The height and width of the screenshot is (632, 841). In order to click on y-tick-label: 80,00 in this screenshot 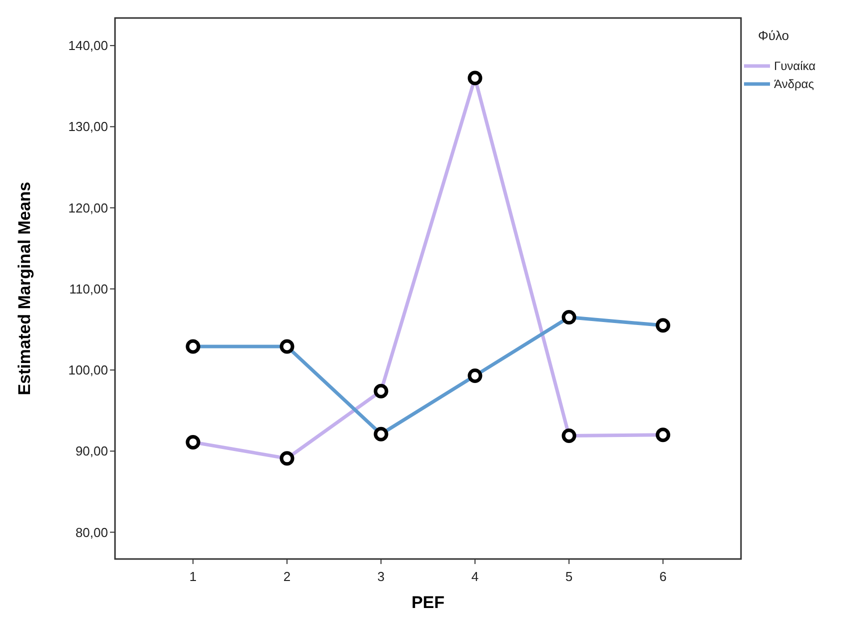, I will do `click(91, 532)`.